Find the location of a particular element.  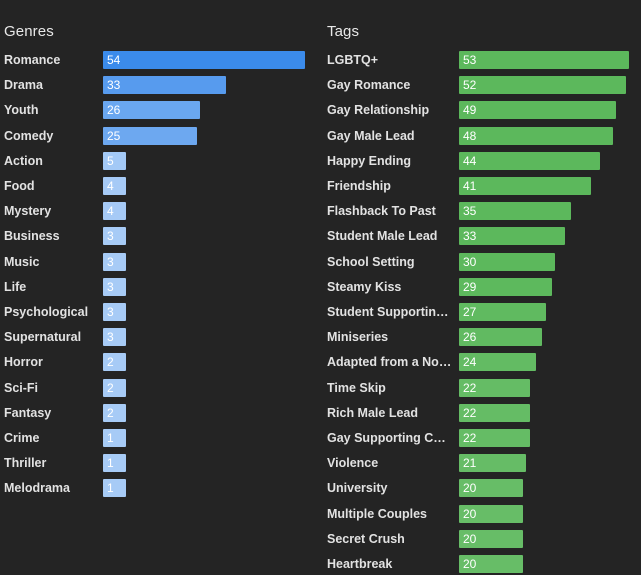

bar-label: Time Skip is located at coordinates (356, 387).